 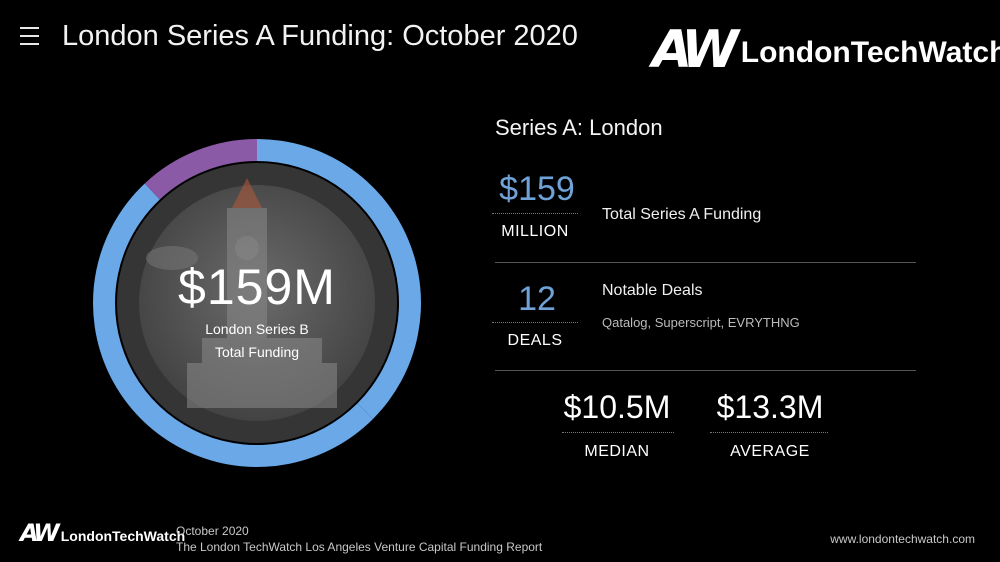 What do you see at coordinates (29, 37) in the screenshot?
I see `menu-icon` at bounding box center [29, 37].